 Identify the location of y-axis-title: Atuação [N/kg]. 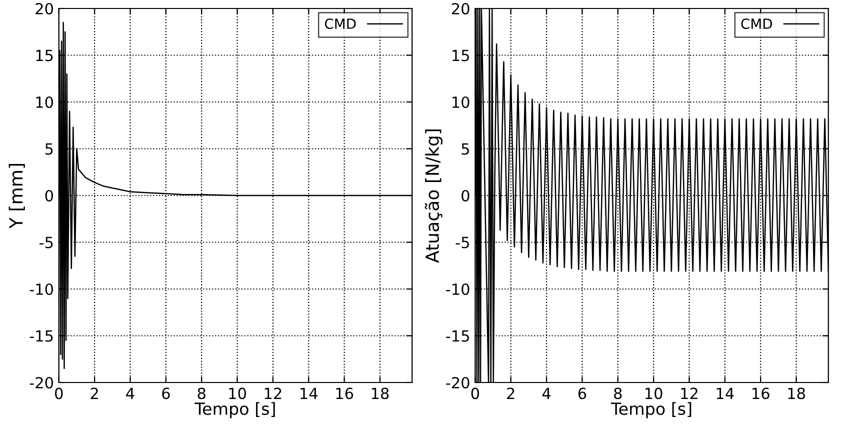
(433, 196).